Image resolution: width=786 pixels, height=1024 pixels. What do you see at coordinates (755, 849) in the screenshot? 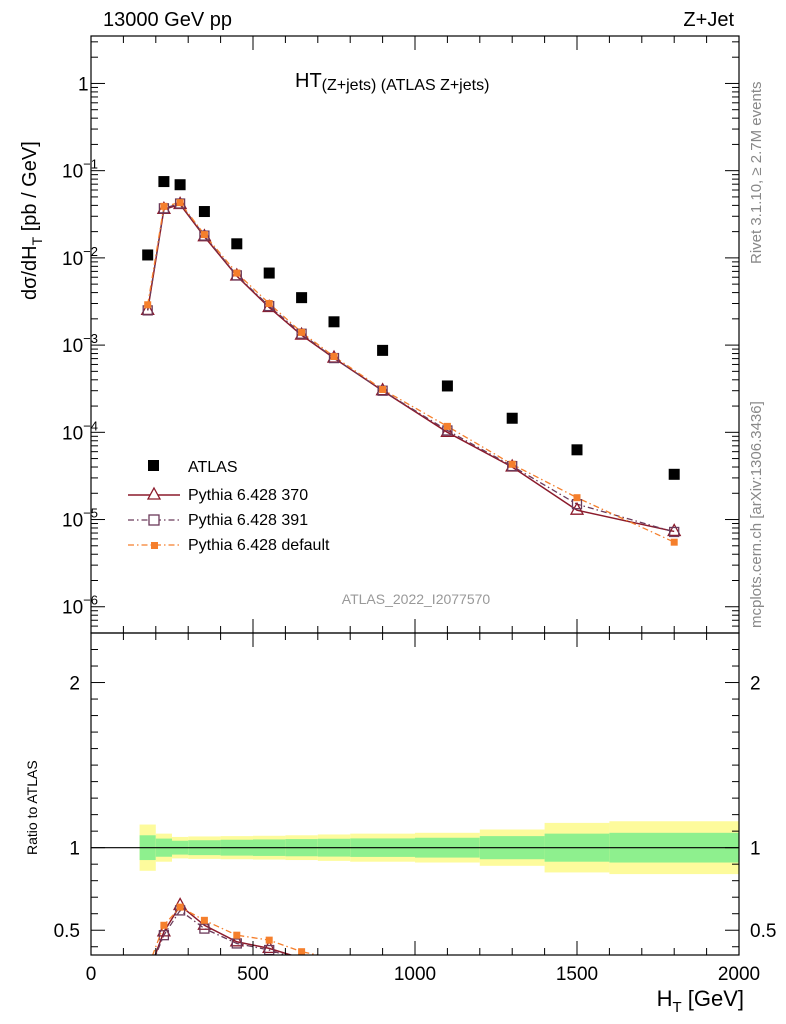
I see `ratio-y-tick-label-right: 1` at bounding box center [755, 849].